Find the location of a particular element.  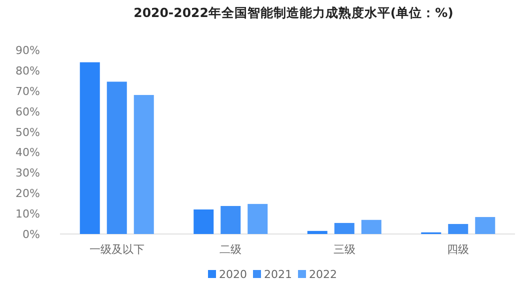

y-tick-label: 80% is located at coordinates (28, 71).